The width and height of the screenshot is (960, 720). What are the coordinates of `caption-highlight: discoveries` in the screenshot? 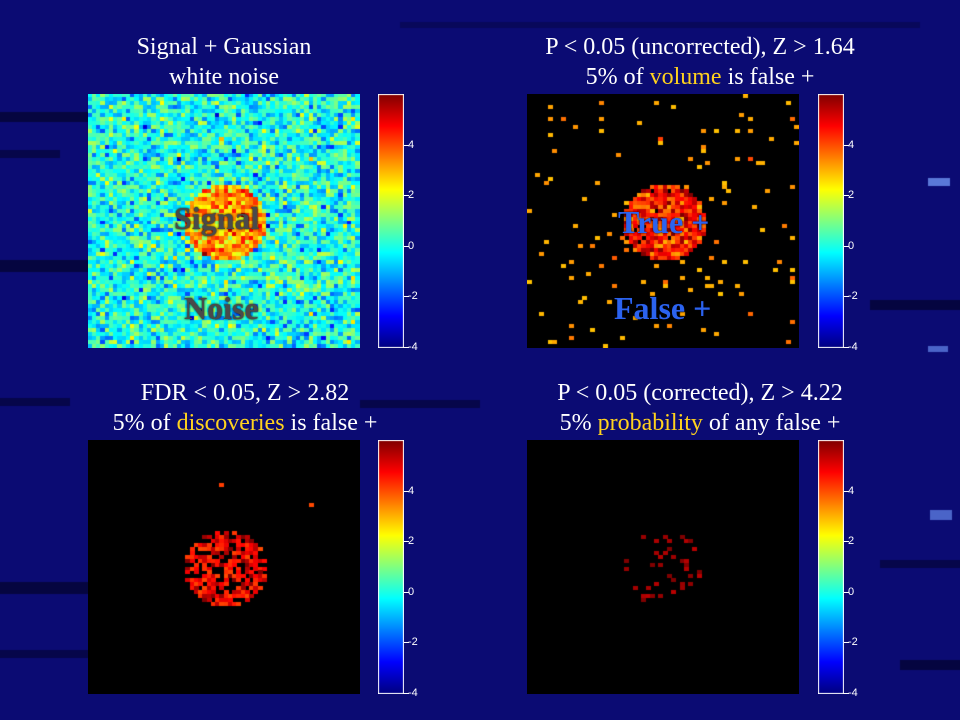 It's located at (230, 423).